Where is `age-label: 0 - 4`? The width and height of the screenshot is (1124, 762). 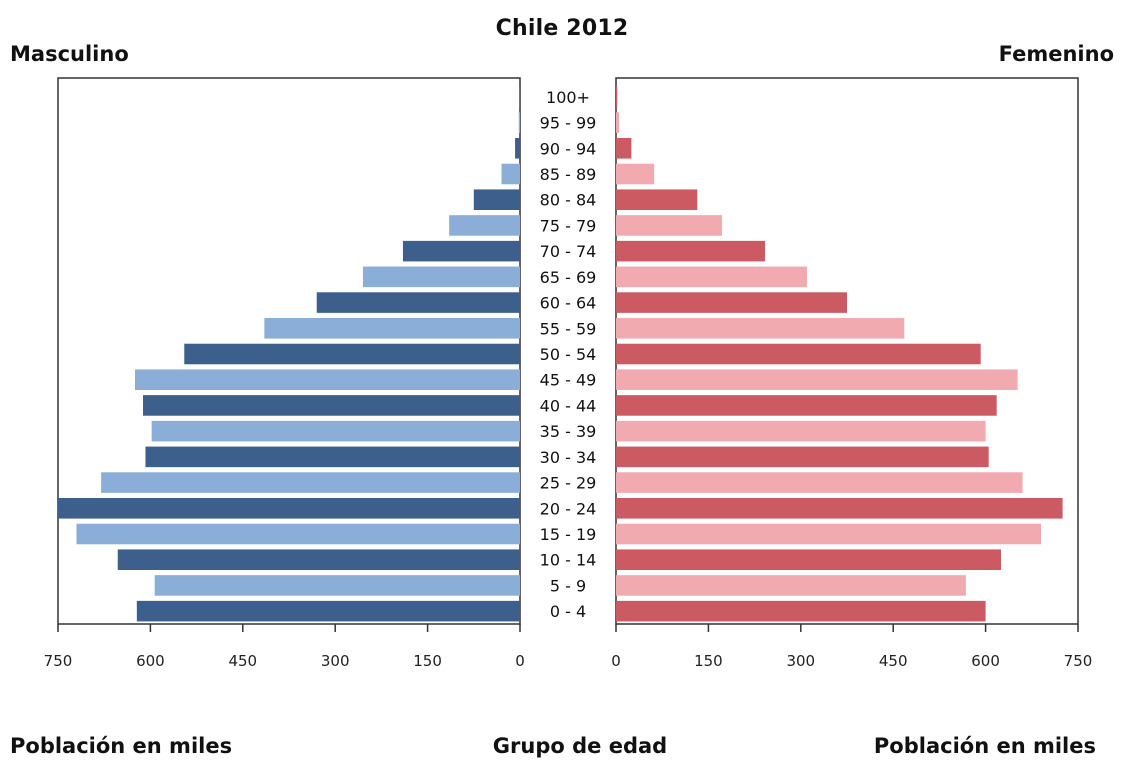 age-label: 0 - 4 is located at coordinates (568, 611).